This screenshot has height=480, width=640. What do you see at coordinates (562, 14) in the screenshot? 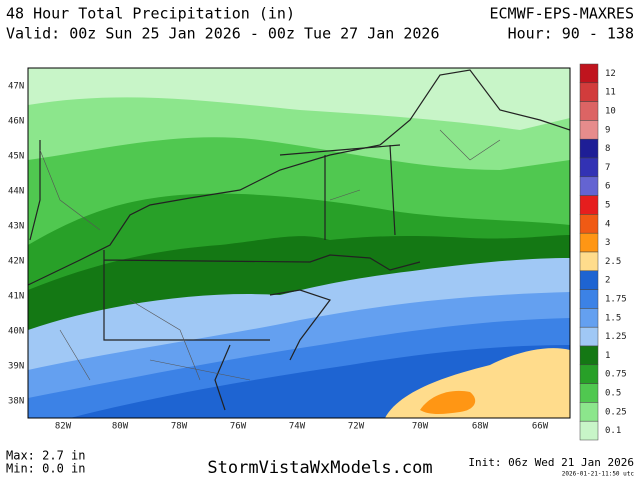
I see `model-name: ECMWF-EPS-MAXRES` at bounding box center [562, 14].